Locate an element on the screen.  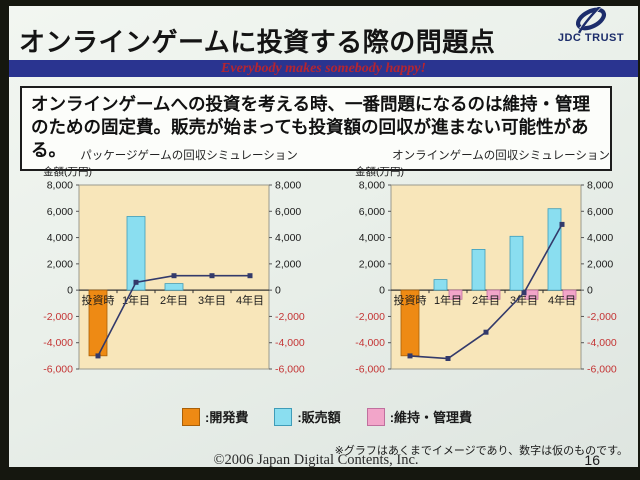
tagline-text: Everybody makes somebody happy! is located at coordinates (323, 68).